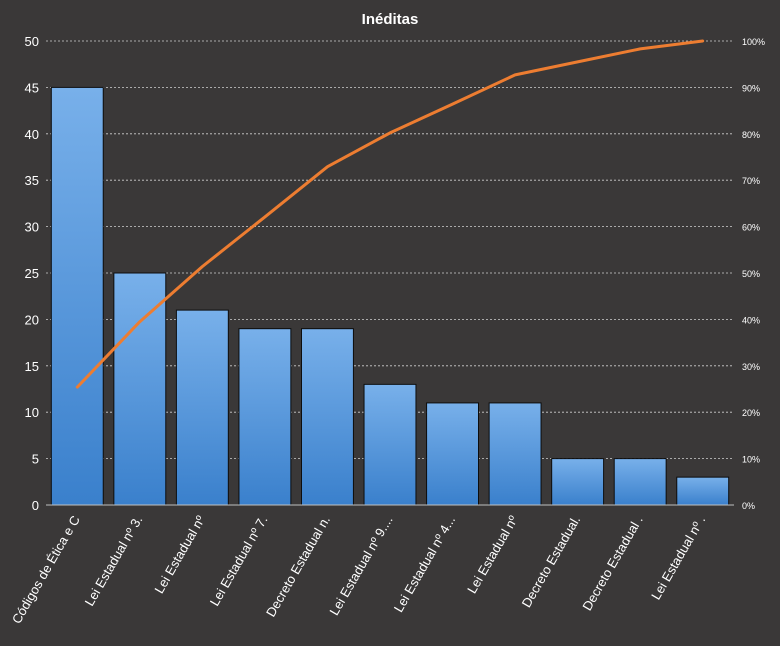 The width and height of the screenshot is (780, 646). Describe the element at coordinates (751, 181) in the screenshot. I see `y2-tick-label: 70%` at that location.